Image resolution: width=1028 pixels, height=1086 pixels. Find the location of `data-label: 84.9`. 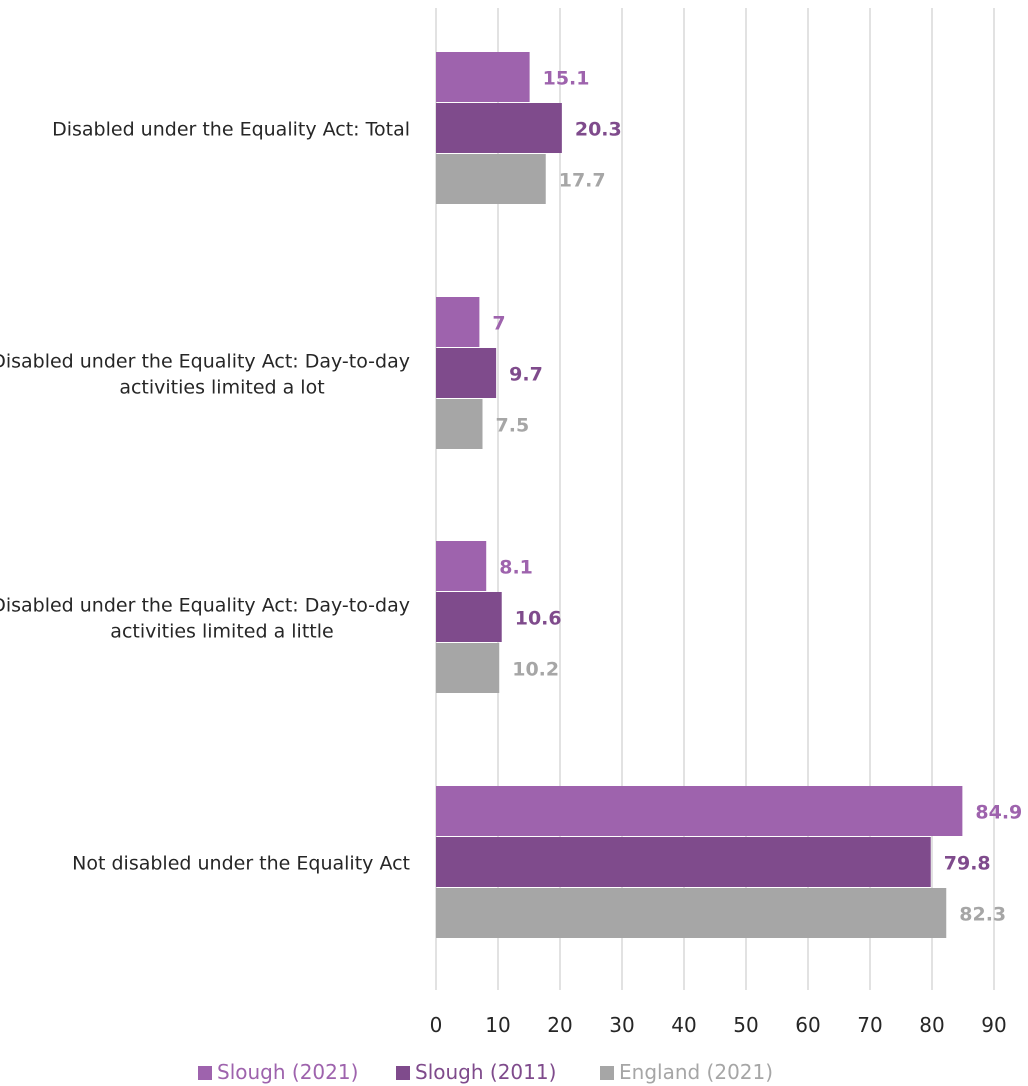

data-label: 84.9 is located at coordinates (998, 813).